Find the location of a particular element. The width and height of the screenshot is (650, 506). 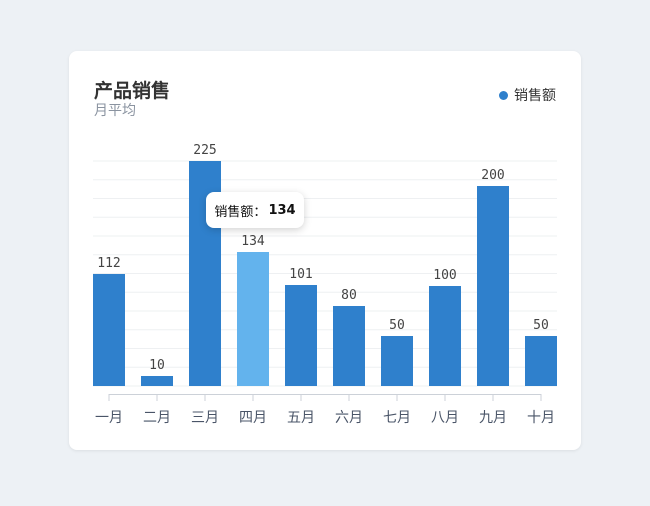

tooltip: 销售额： 134 is located at coordinates (255, 210).